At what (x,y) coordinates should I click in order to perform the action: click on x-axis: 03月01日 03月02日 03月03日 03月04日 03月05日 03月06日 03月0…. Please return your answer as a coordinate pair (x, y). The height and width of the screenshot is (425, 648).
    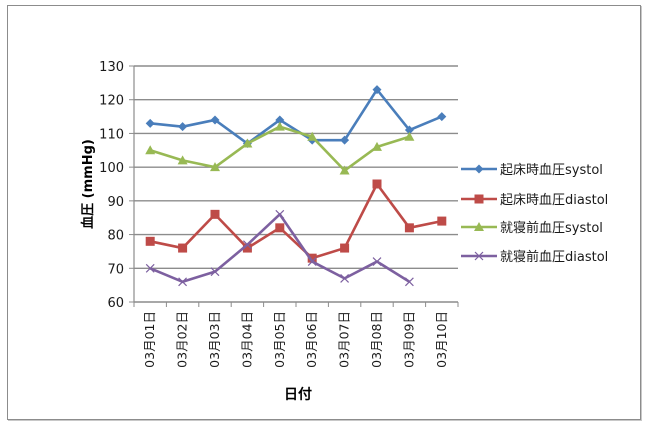
    Looking at the image, I should click on (296, 334).